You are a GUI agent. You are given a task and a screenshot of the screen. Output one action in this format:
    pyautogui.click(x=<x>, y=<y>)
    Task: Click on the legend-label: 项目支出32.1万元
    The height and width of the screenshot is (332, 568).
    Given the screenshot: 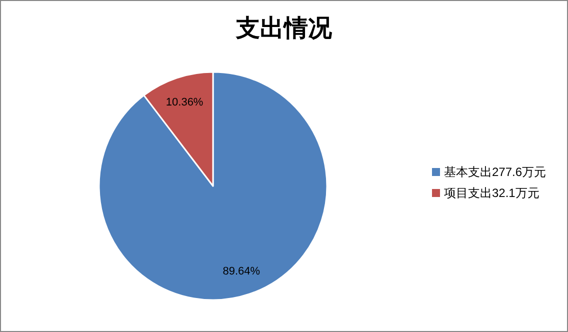 What is the action you would take?
    pyautogui.click(x=492, y=193)
    